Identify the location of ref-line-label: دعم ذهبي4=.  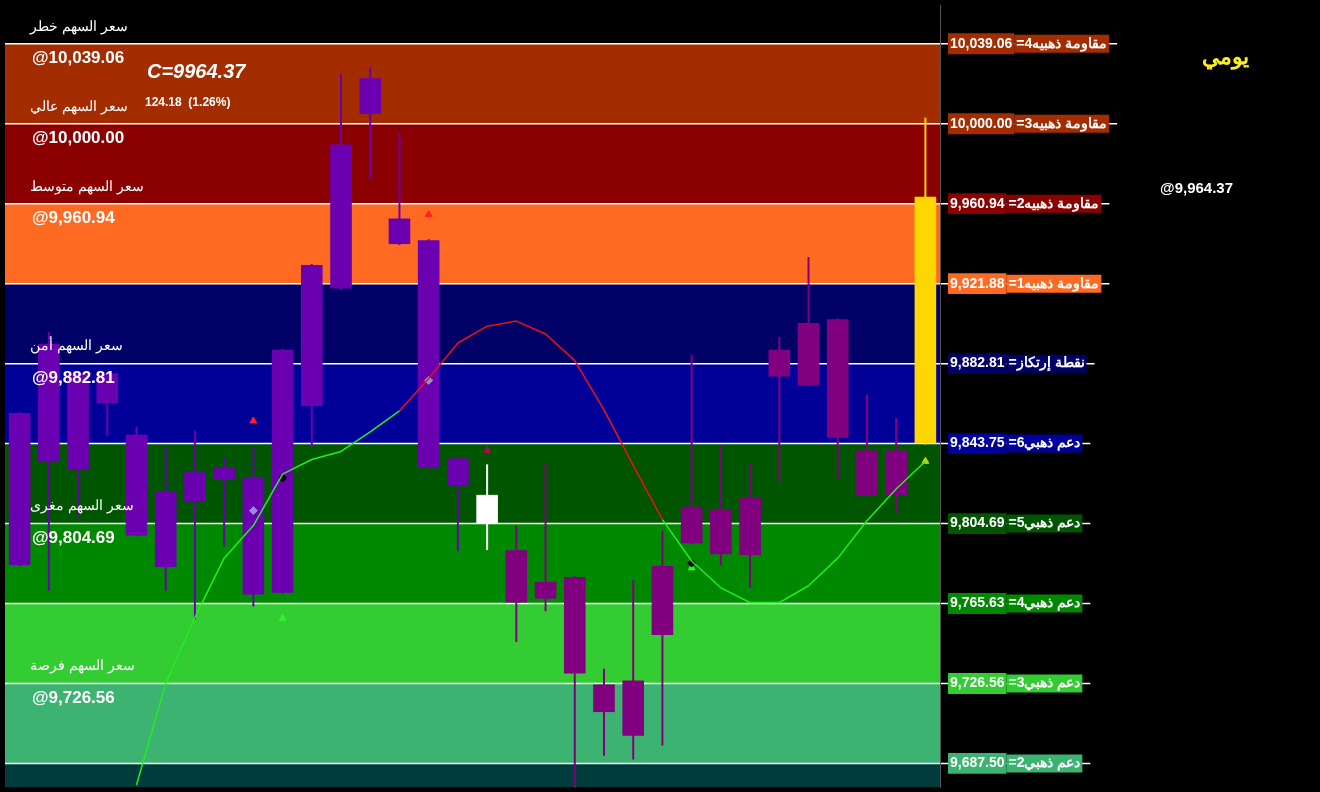
(1044, 603).